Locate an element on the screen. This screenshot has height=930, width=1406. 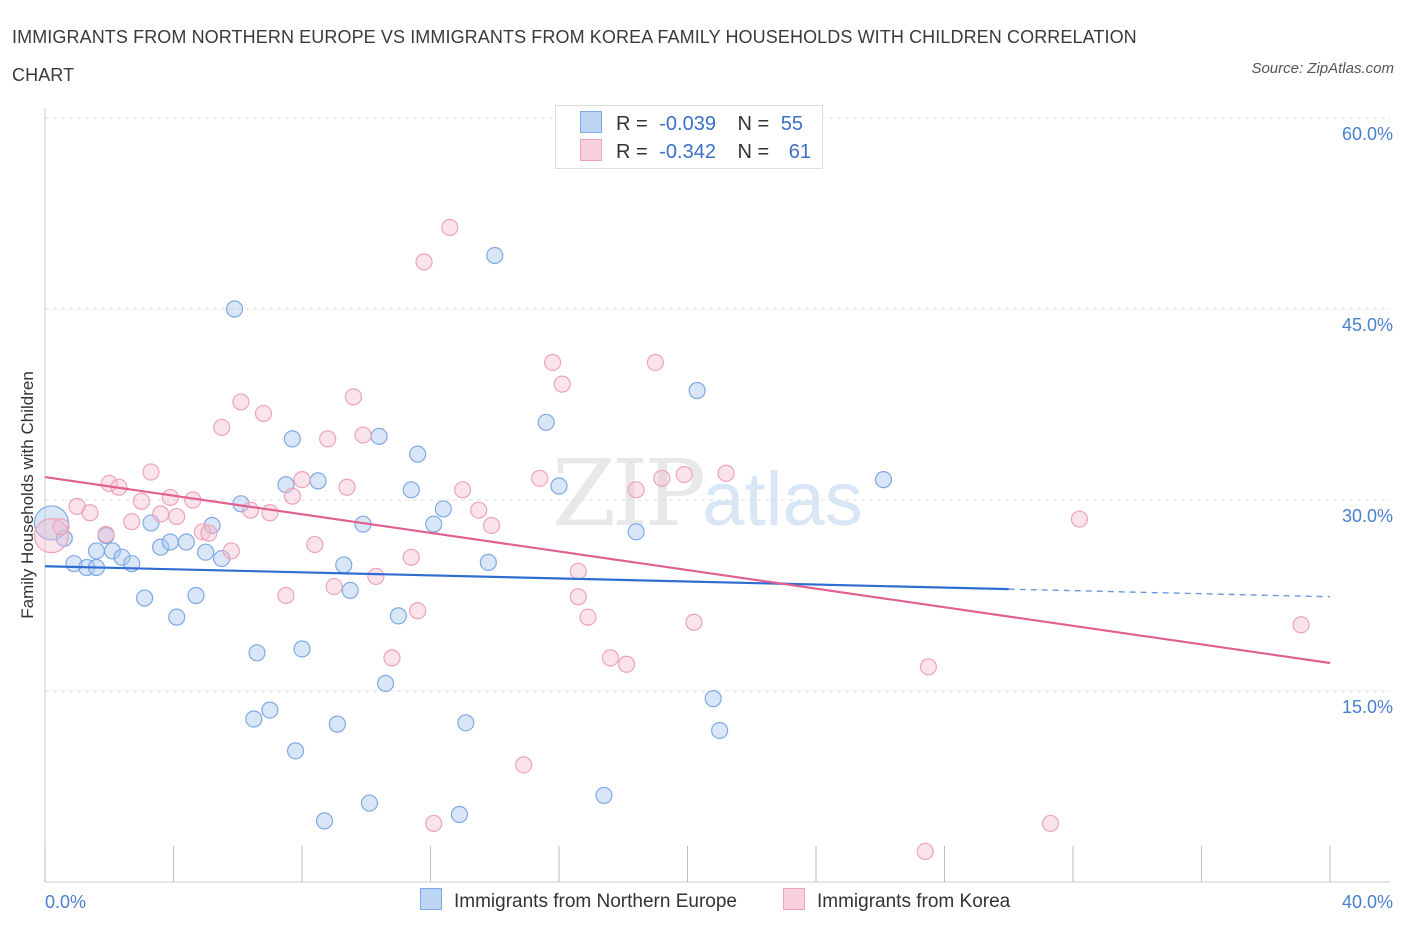
x-tick-label: 40.0% is located at coordinates (1367, 902).